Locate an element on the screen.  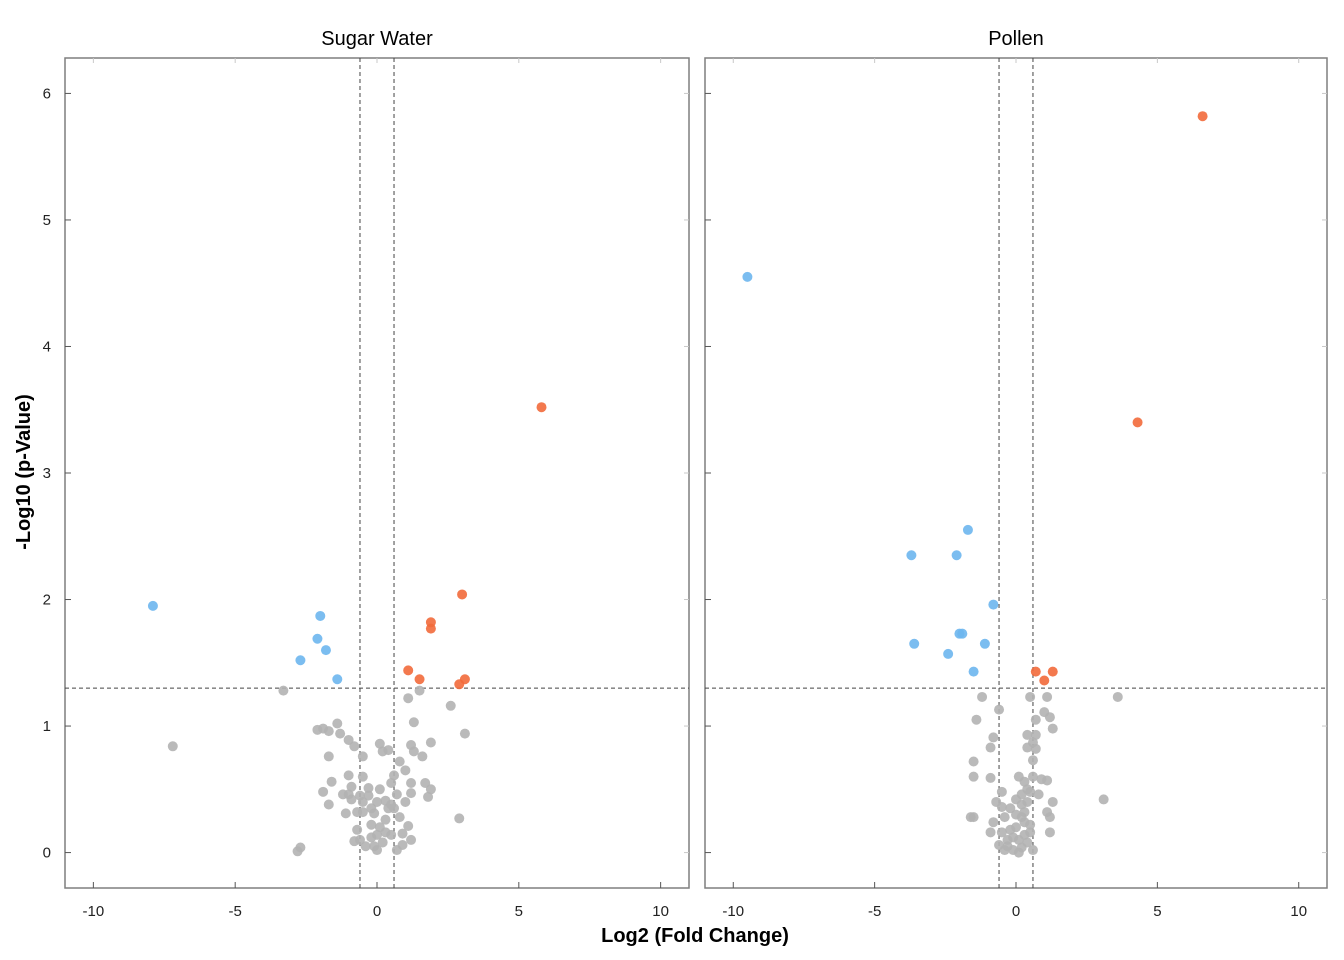
y-tick-label: 0 is located at coordinates (47, 853).